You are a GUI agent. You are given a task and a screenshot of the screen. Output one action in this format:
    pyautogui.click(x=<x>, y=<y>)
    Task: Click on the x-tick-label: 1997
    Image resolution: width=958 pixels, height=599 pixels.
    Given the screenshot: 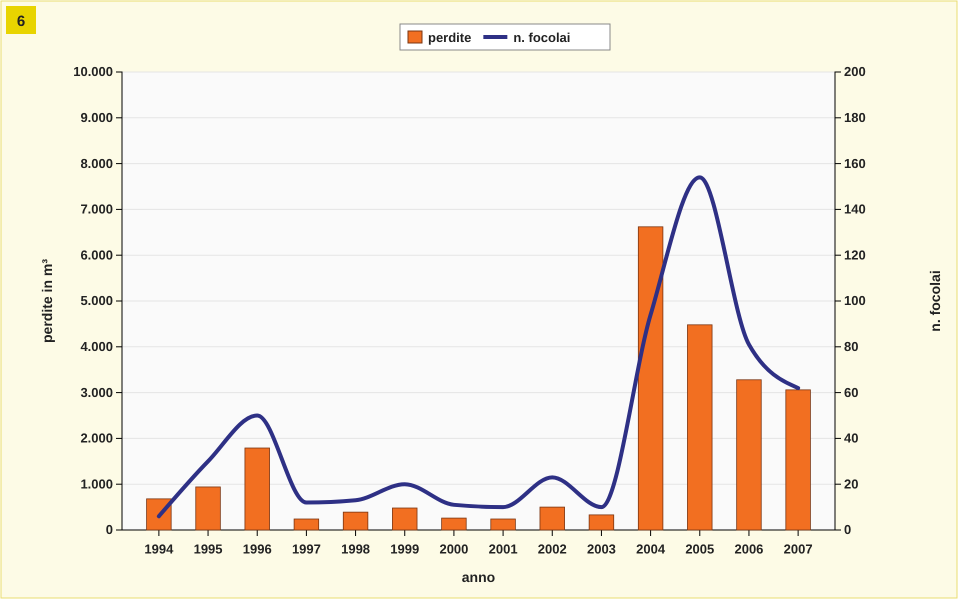 What is the action you would take?
    pyautogui.click(x=306, y=548)
    